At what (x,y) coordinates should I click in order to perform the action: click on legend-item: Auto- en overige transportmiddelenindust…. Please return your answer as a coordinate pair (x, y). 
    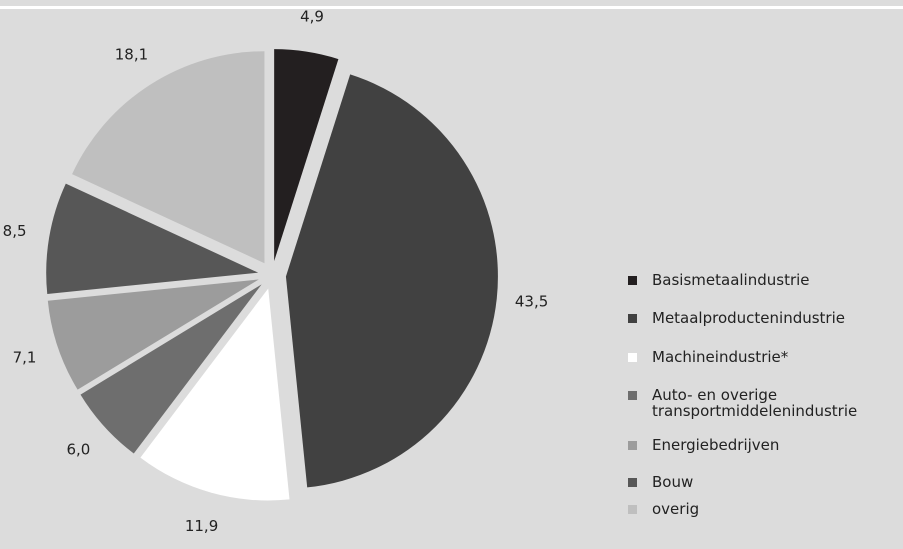
    Looking at the image, I should click on (765, 403).